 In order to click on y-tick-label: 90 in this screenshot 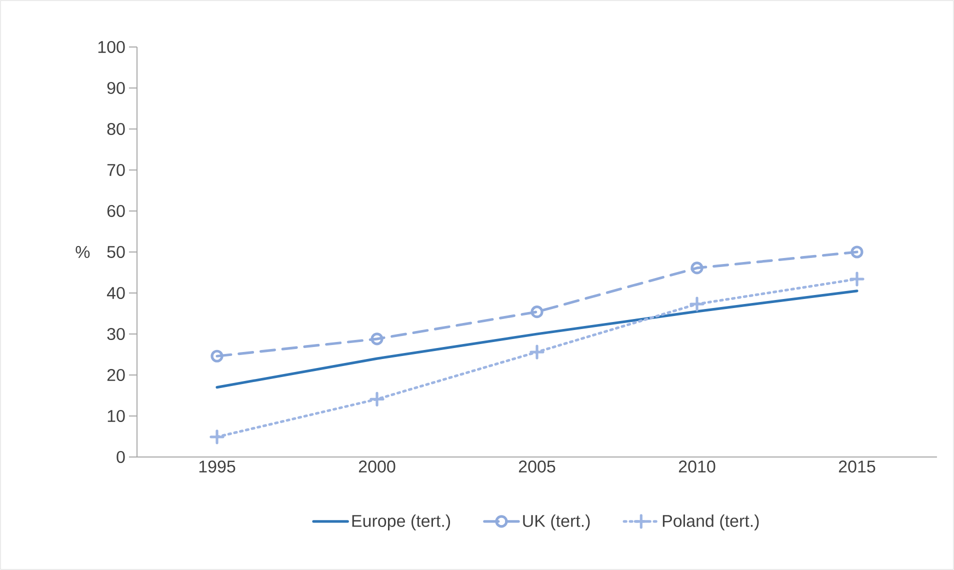, I will do `click(116, 88)`.